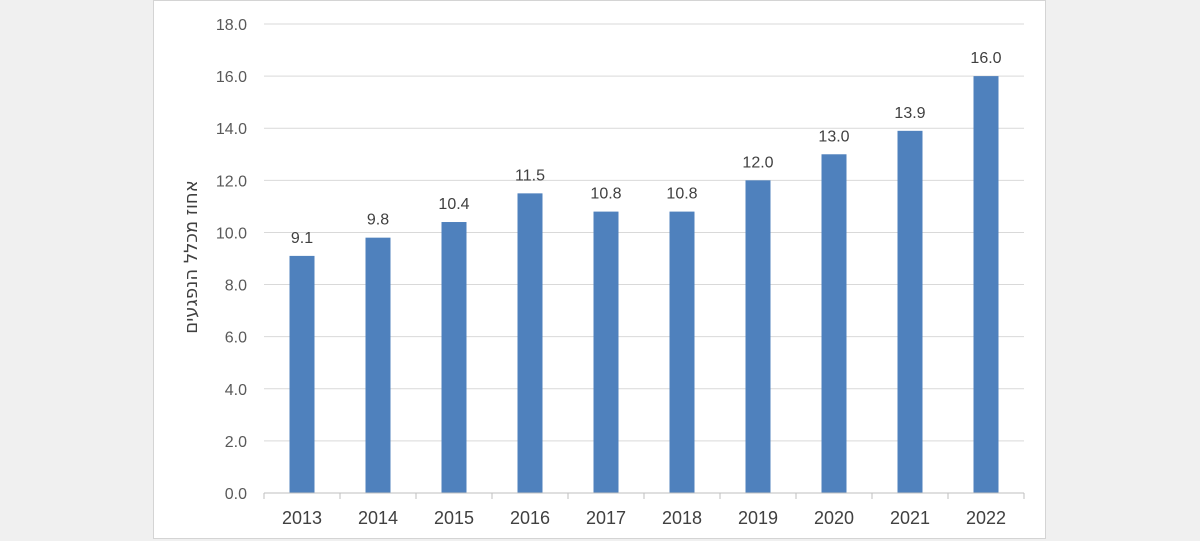 This screenshot has height=541, width=1200. Describe the element at coordinates (454, 518) in the screenshot. I see `x-tick-label-2015: 2015` at that location.